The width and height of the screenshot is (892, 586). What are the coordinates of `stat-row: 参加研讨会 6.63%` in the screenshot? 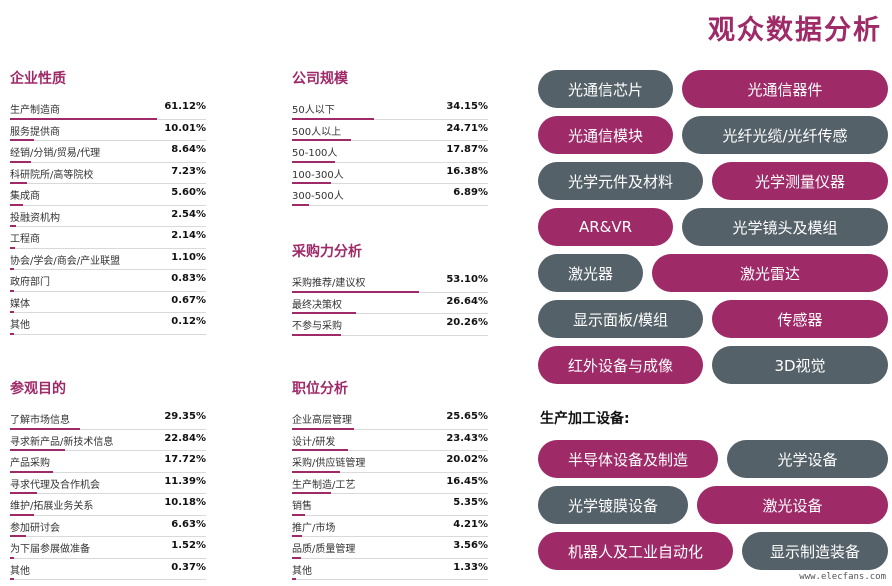 It's located at (108, 526).